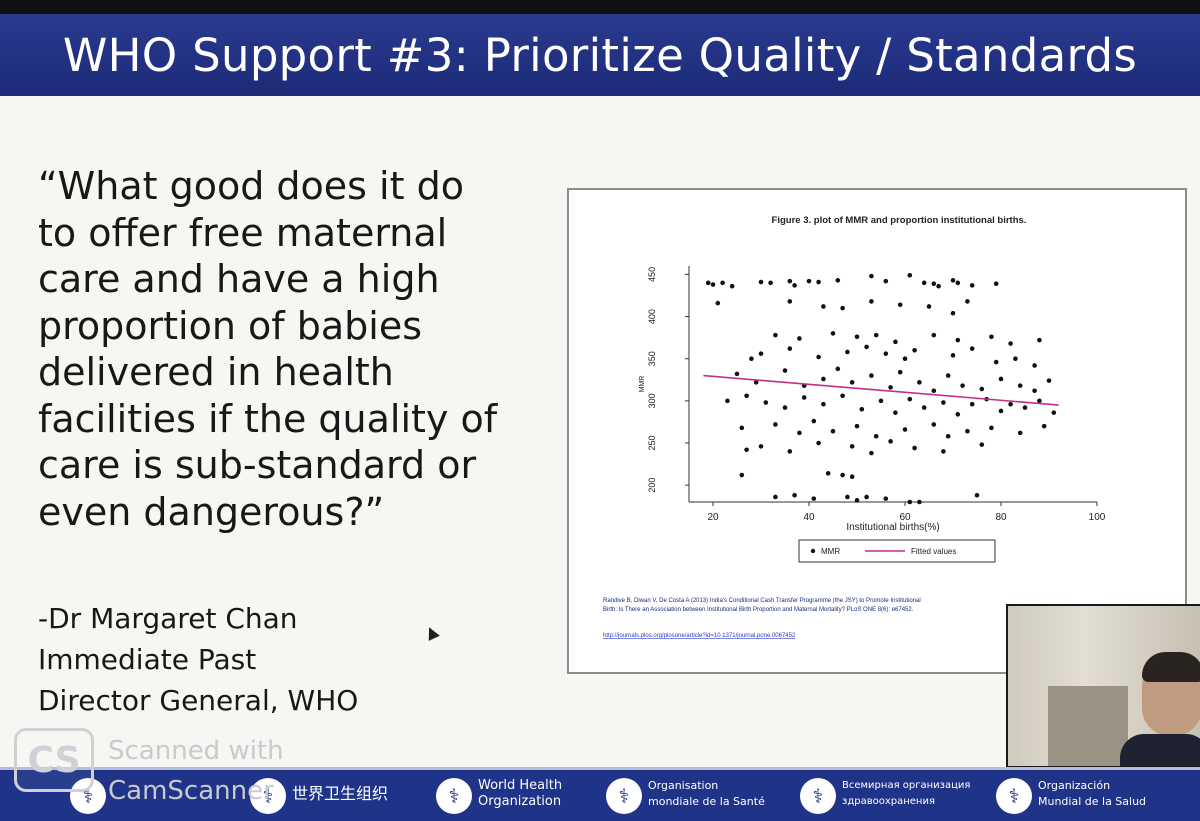 The height and width of the screenshot is (821, 1200). I want to click on attribution-line: -Dr Margaret Chan, so click(168, 618).